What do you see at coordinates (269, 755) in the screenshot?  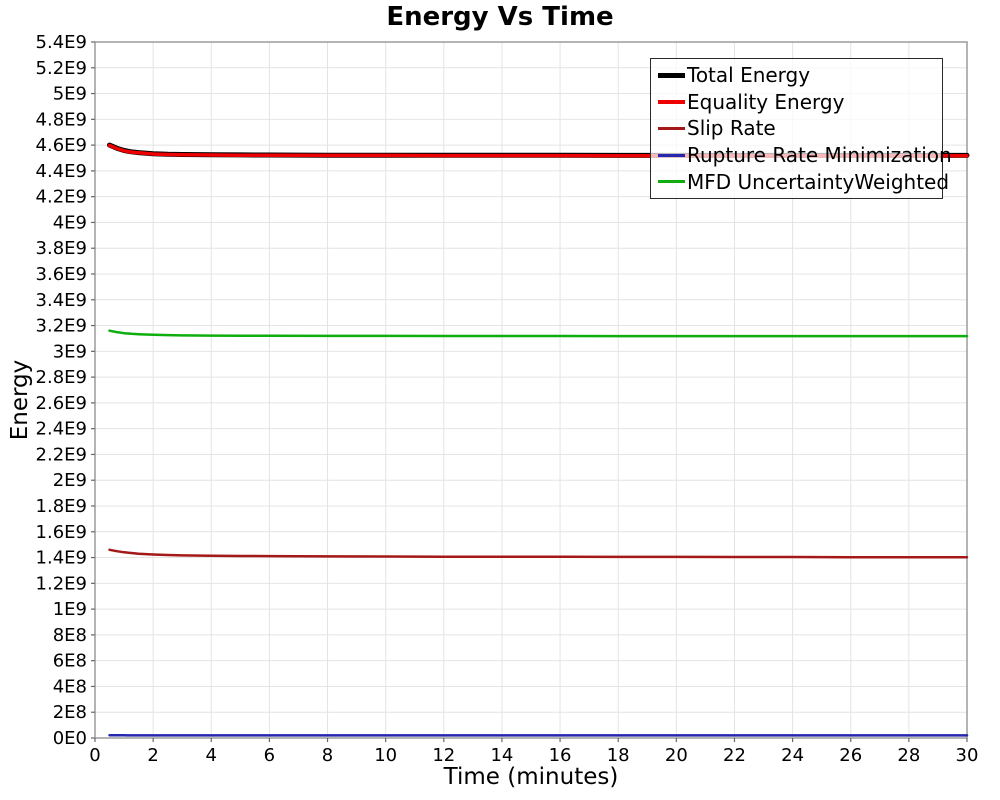 I see `x-tick-label: 6` at bounding box center [269, 755].